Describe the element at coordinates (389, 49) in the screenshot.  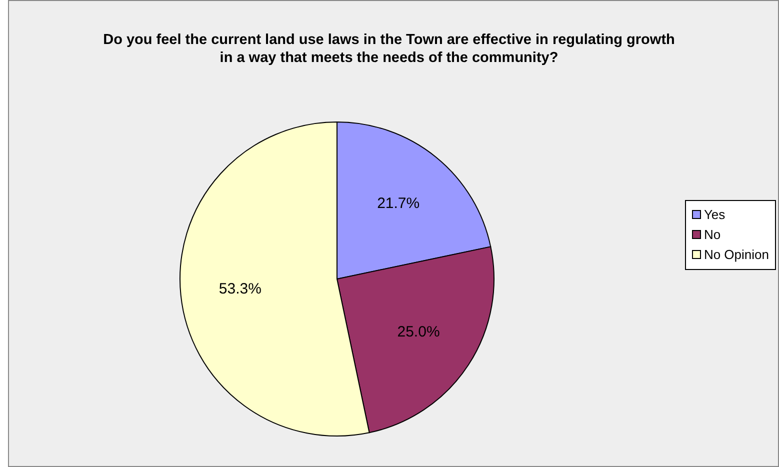
I see `chart-title: Do you feel the current land use laws in the Town are effective in regulating growth in a way that meets the needs of the community?` at that location.